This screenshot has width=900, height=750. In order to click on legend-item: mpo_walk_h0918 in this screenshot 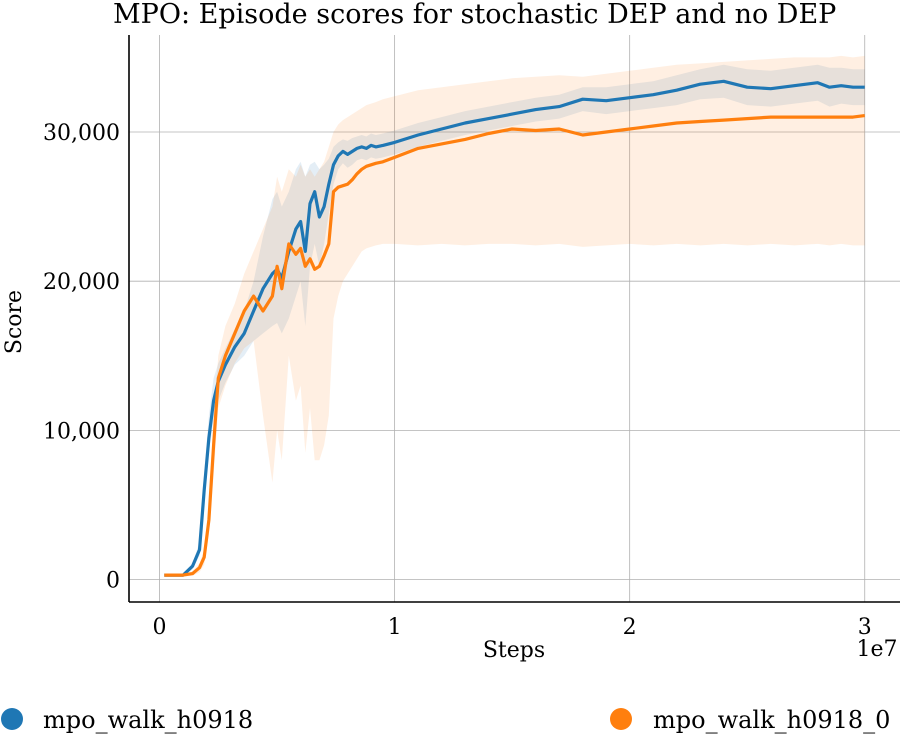, I will do `click(127, 720)`.